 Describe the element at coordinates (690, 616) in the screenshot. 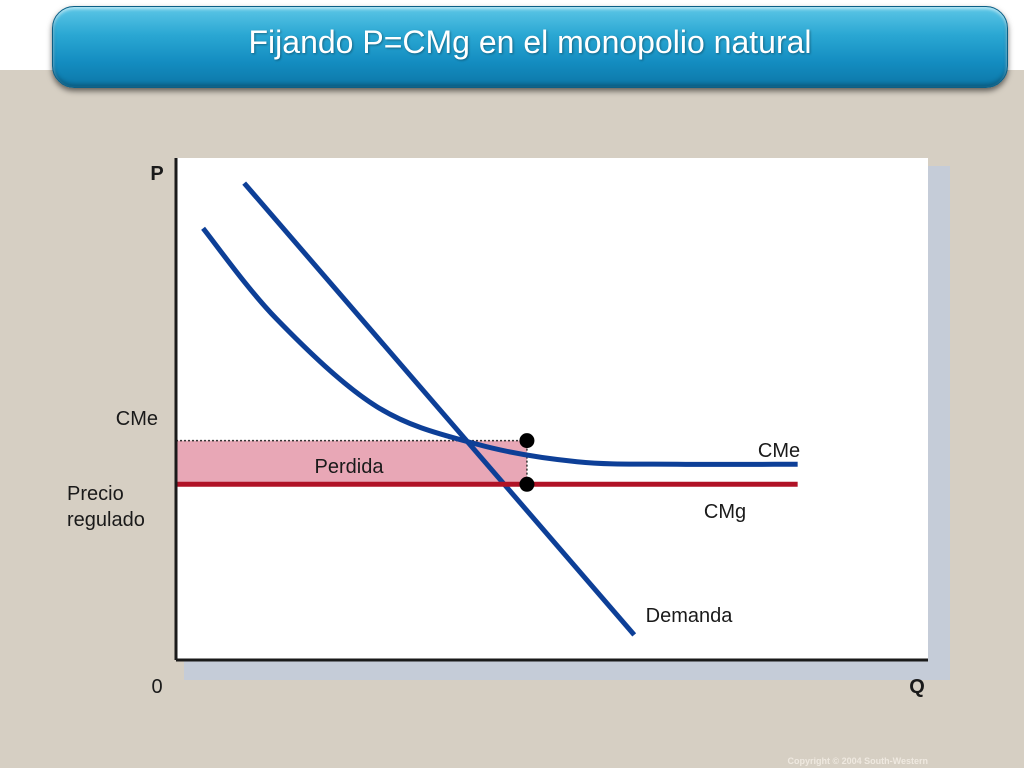

I see `demand-curve-label: Demanda` at that location.